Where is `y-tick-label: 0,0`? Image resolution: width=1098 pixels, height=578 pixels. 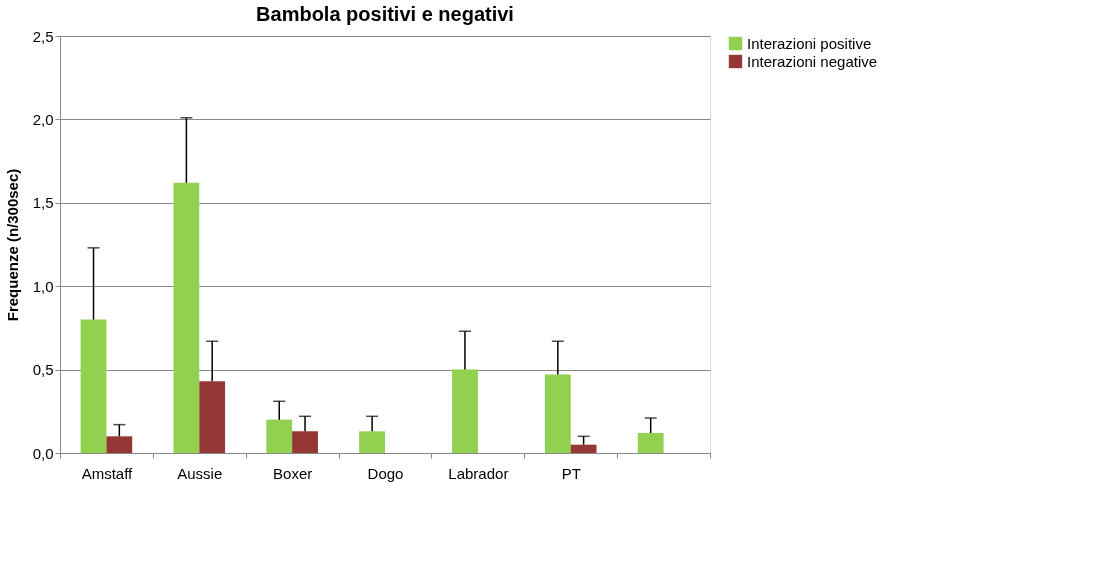 y-tick-label: 0,0 is located at coordinates (43, 453).